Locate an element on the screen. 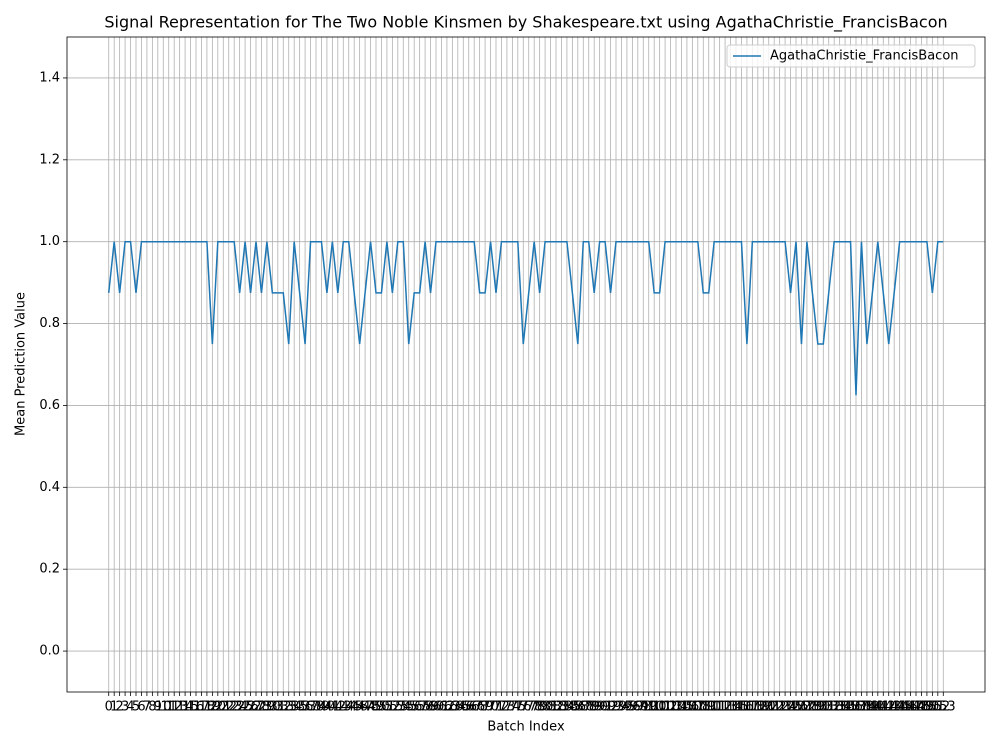 The height and width of the screenshot is (750, 1000). x-tick-label: 5 is located at coordinates (136, 707).